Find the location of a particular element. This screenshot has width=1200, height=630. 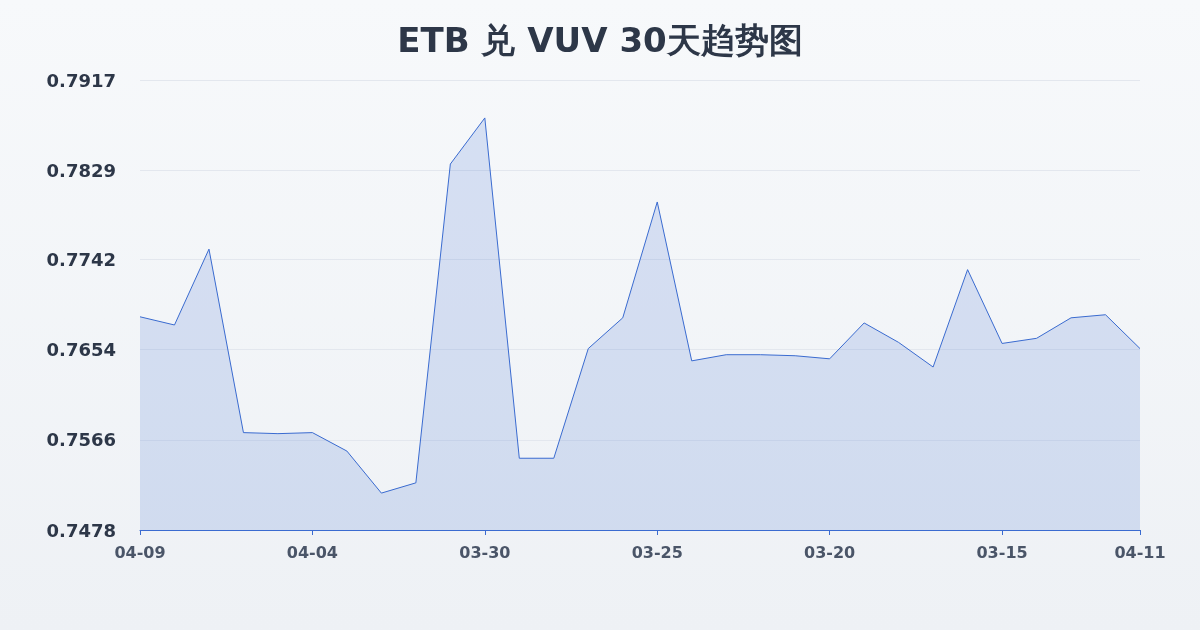

y-tick-label: 0.7829 is located at coordinates (81, 170).